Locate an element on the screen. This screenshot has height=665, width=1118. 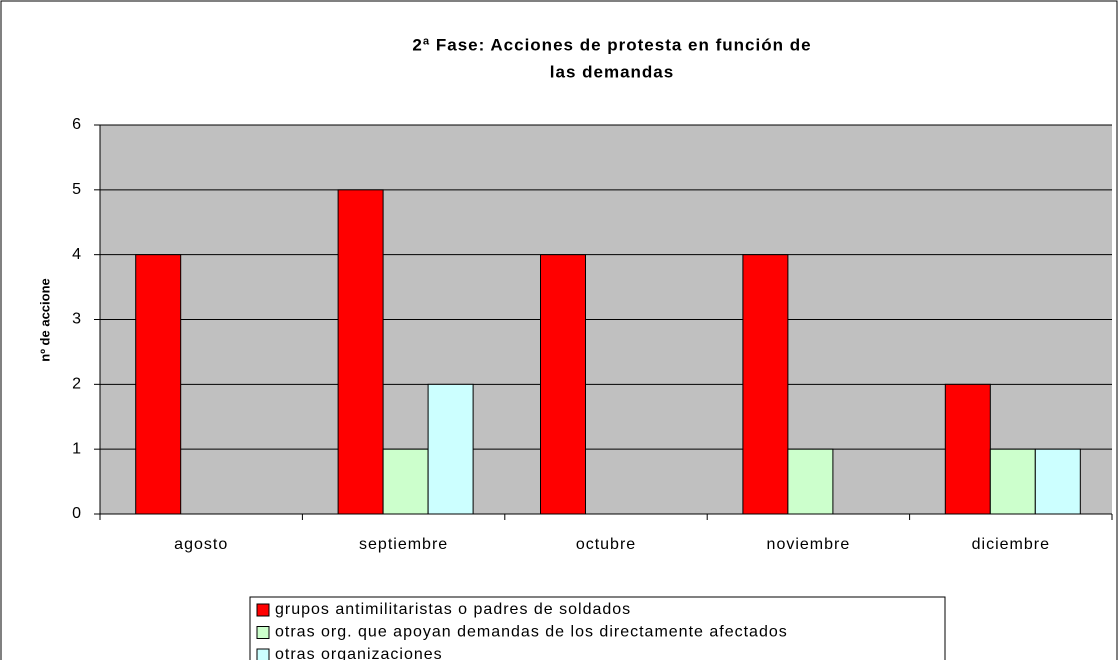
x-tick-label: septiembre is located at coordinates (403, 544).